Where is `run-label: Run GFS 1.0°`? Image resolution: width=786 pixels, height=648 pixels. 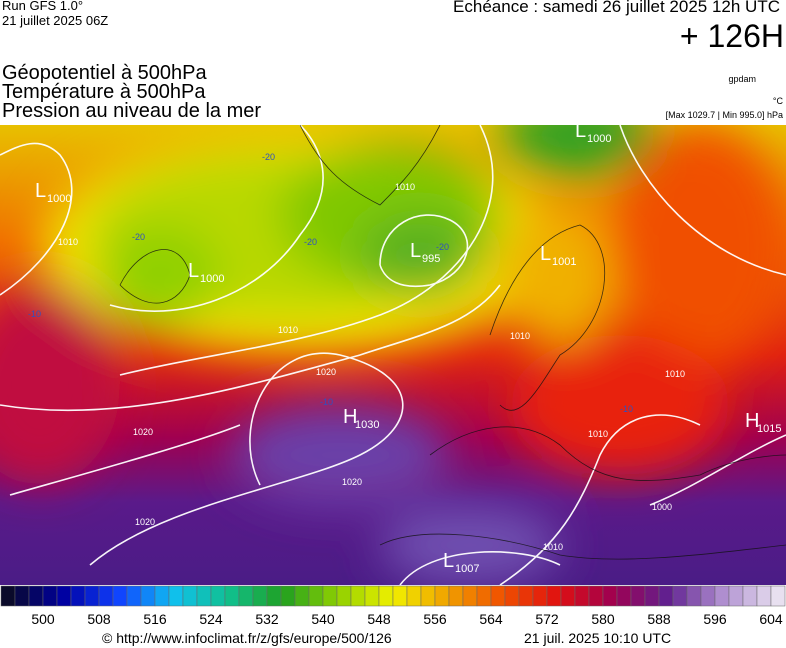 run-label: Run GFS 1.0° is located at coordinates (43, 6).